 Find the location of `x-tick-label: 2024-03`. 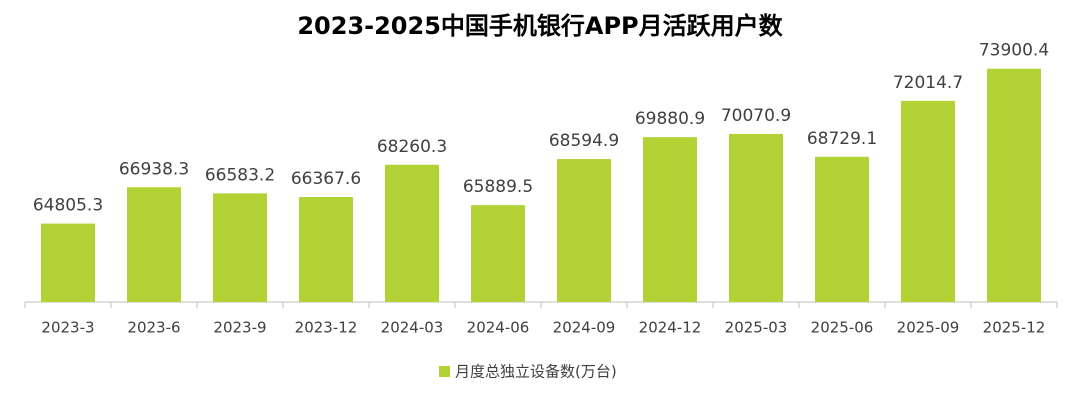

x-tick-label: 2024-03 is located at coordinates (412, 328).